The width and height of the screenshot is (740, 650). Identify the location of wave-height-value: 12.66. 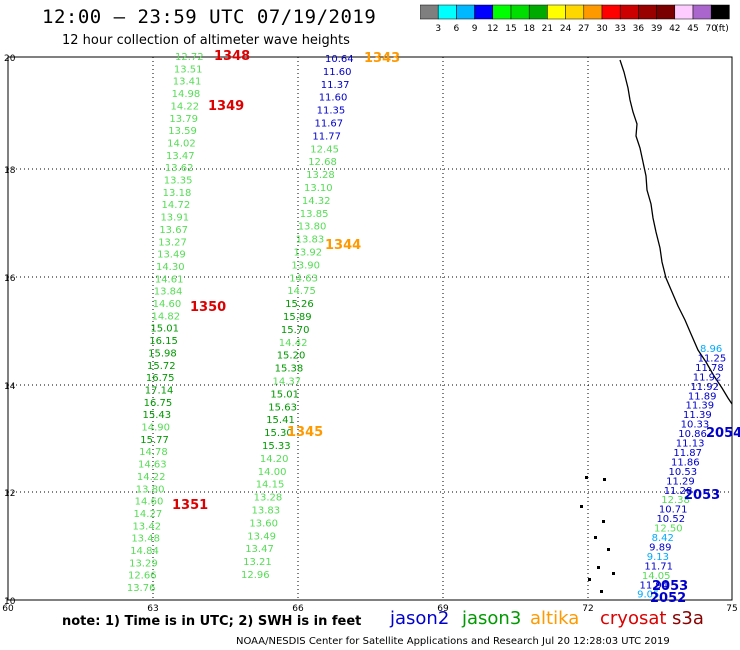
(142, 576).